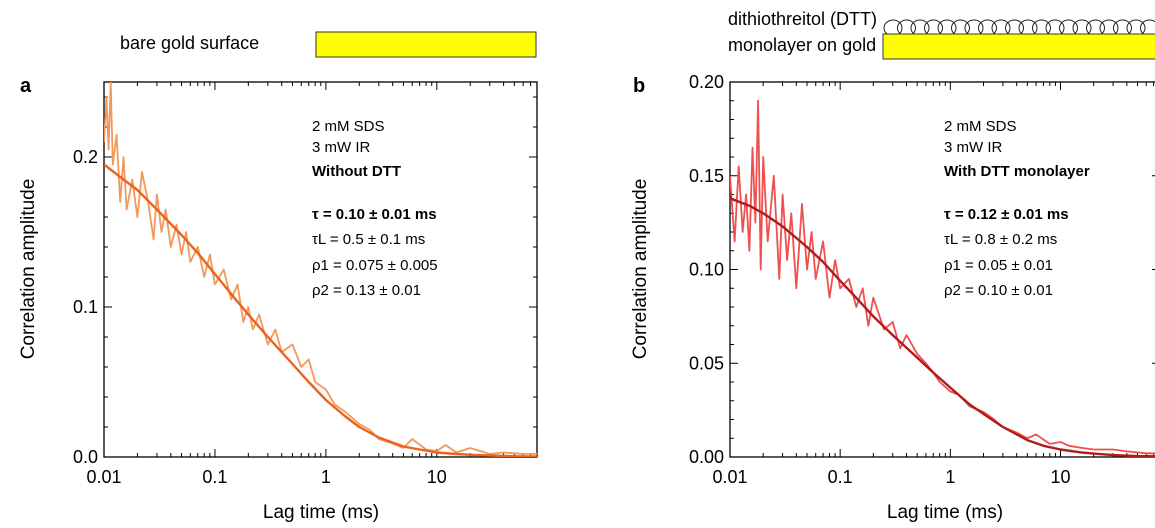 Image resolution: width=1155 pixels, height=528 pixels. I want to click on panel-a-gold-surface, so click(426, 44).